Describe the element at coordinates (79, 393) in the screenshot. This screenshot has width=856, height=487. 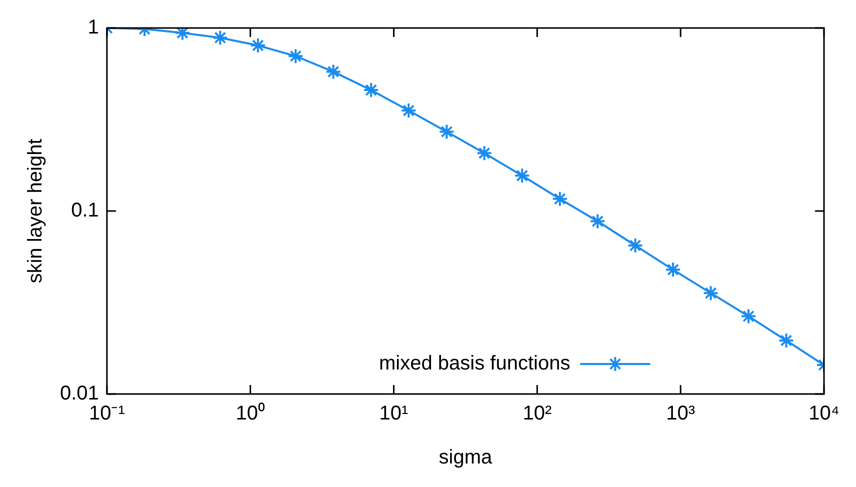
I see `y-tick-label: 0.01` at that location.